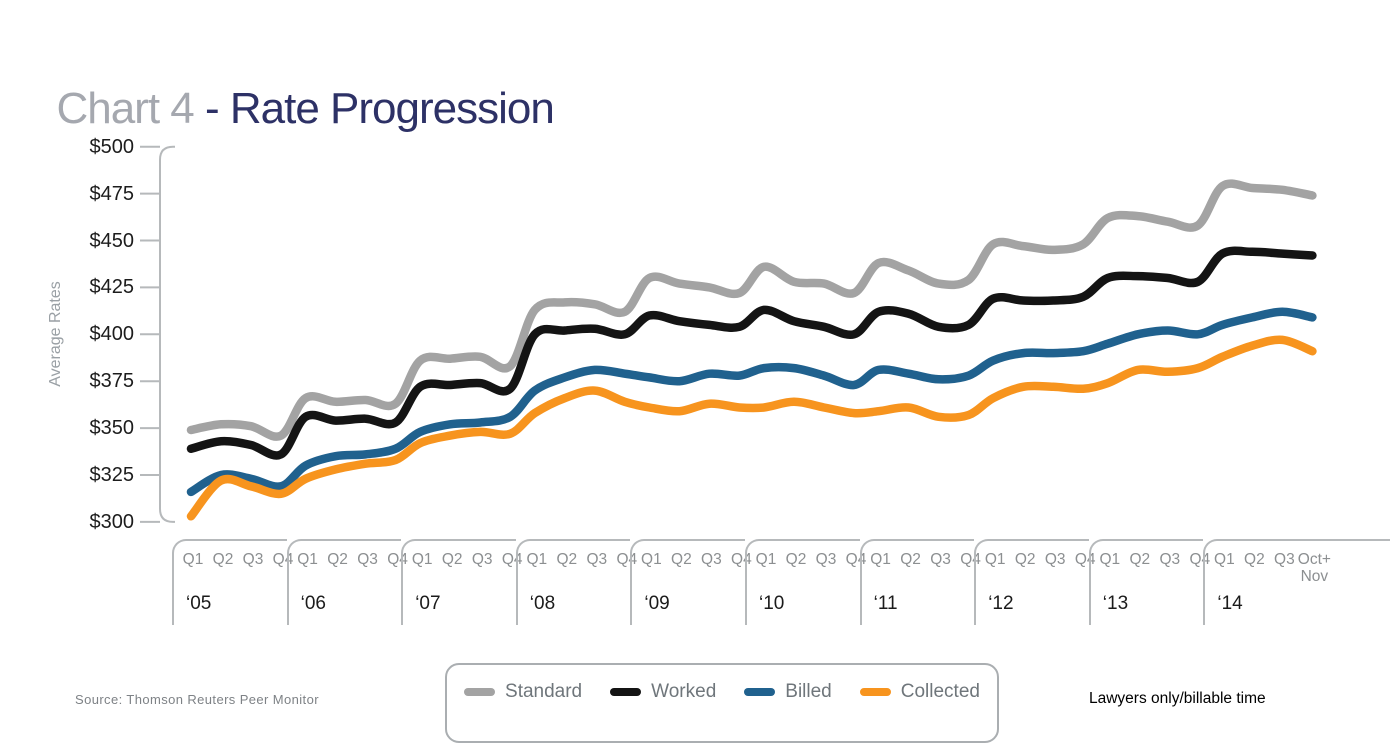  Describe the element at coordinates (1035, 582) in the screenshot. I see `year-cell-12: Q1 Q2 Q3 Q4 ‘12` at that location.